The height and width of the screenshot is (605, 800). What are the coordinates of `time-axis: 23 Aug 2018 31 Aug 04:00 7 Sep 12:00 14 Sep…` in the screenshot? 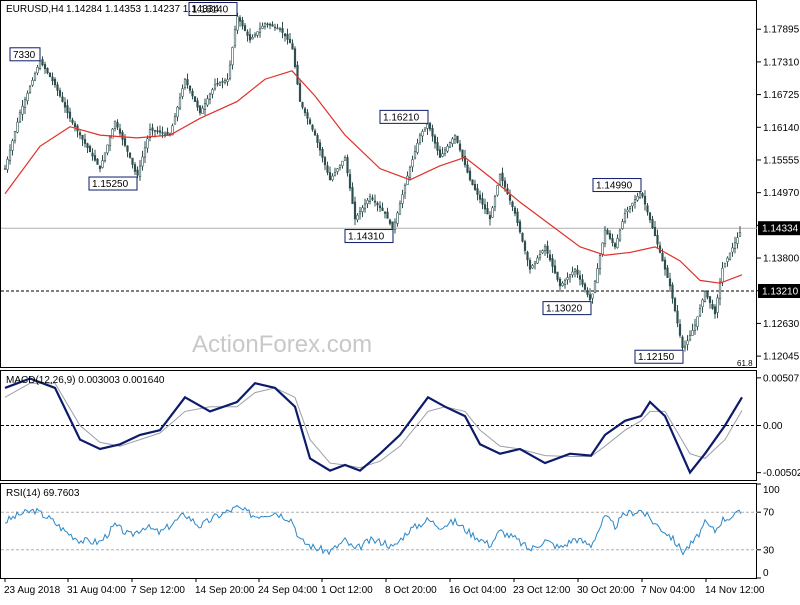 It's located at (384, 587).